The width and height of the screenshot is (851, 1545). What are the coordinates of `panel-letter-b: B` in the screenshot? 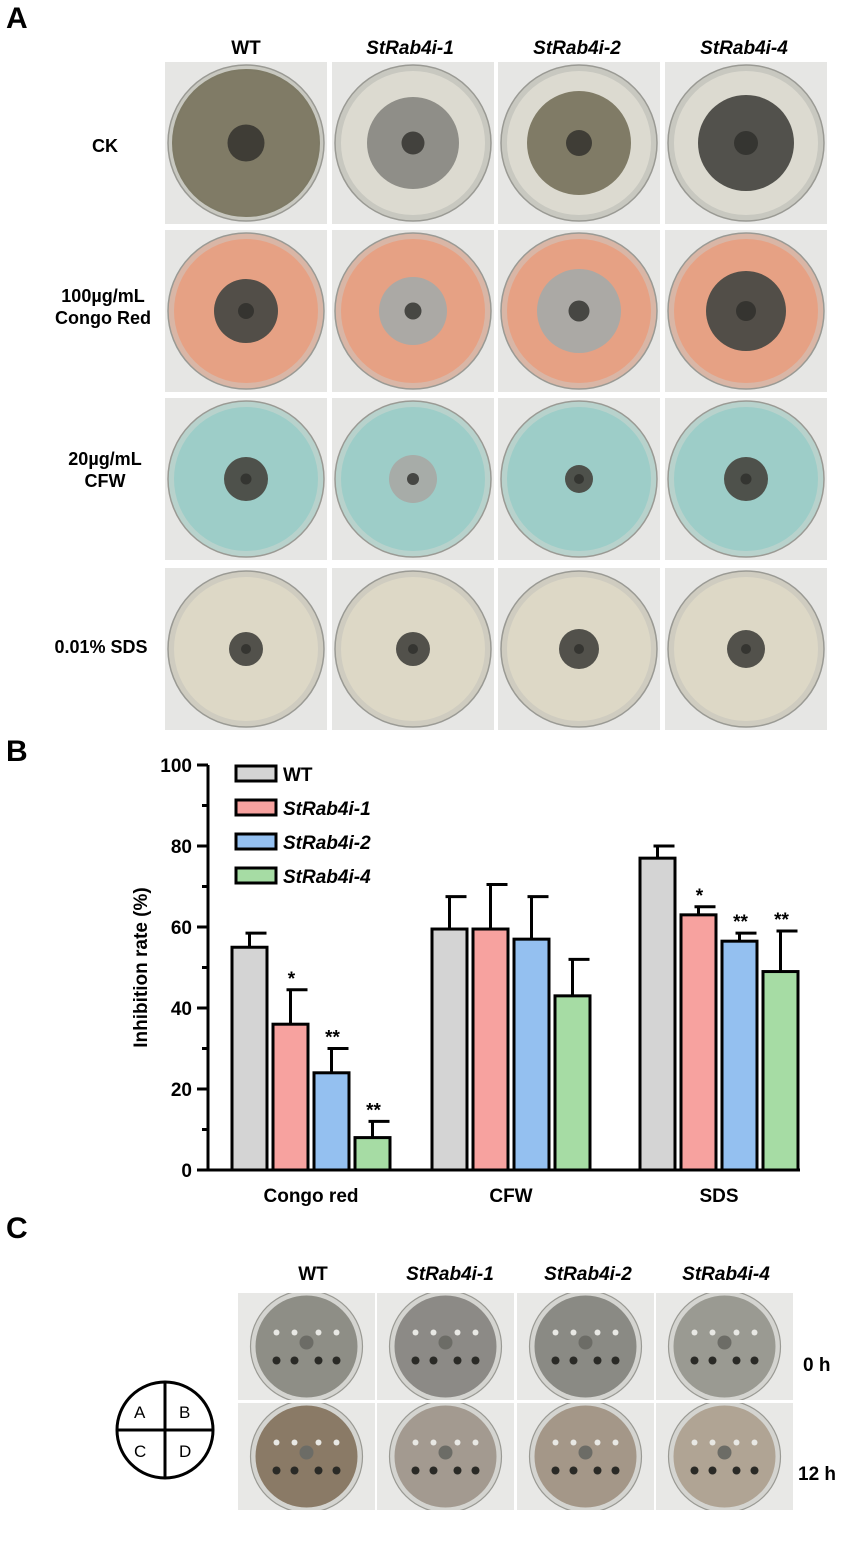 It's located at (17, 751).